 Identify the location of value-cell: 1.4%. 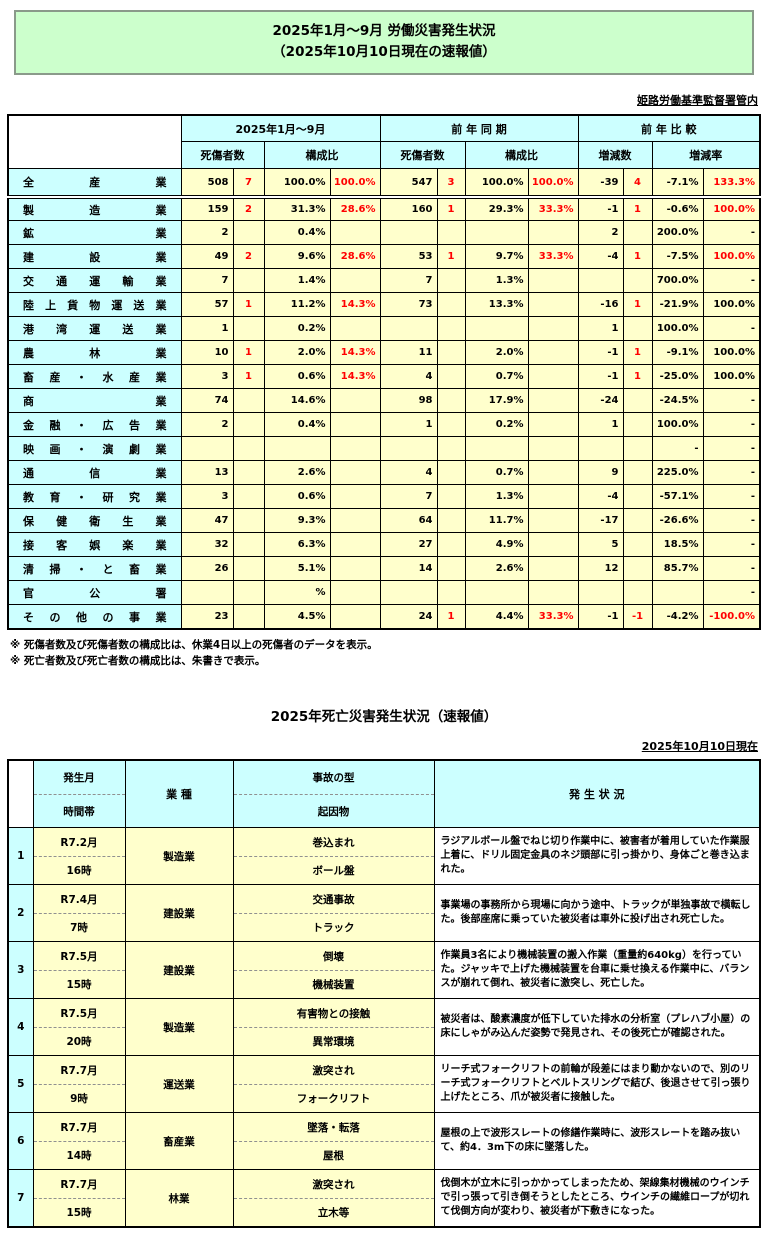
(297, 281).